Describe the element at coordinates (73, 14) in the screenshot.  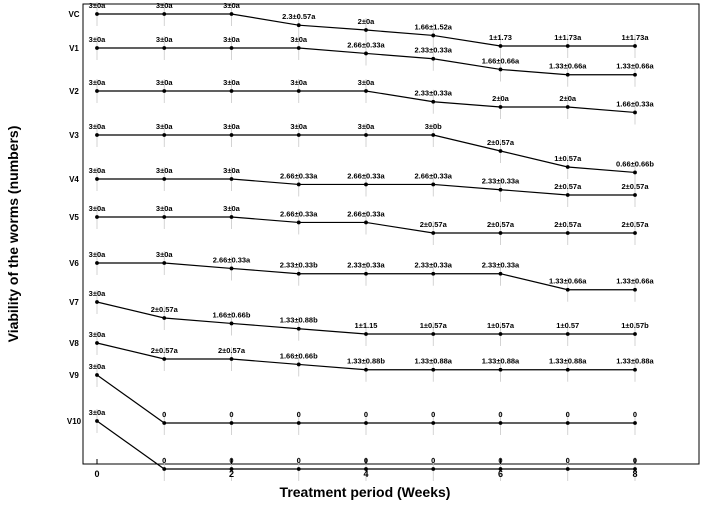
I see `series-label-vc: VC` at that location.